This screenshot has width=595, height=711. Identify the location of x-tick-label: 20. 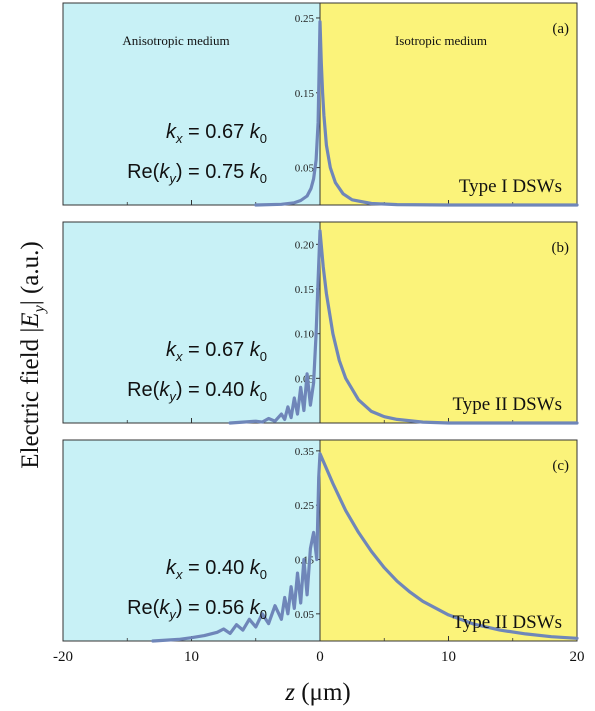
(577, 657).